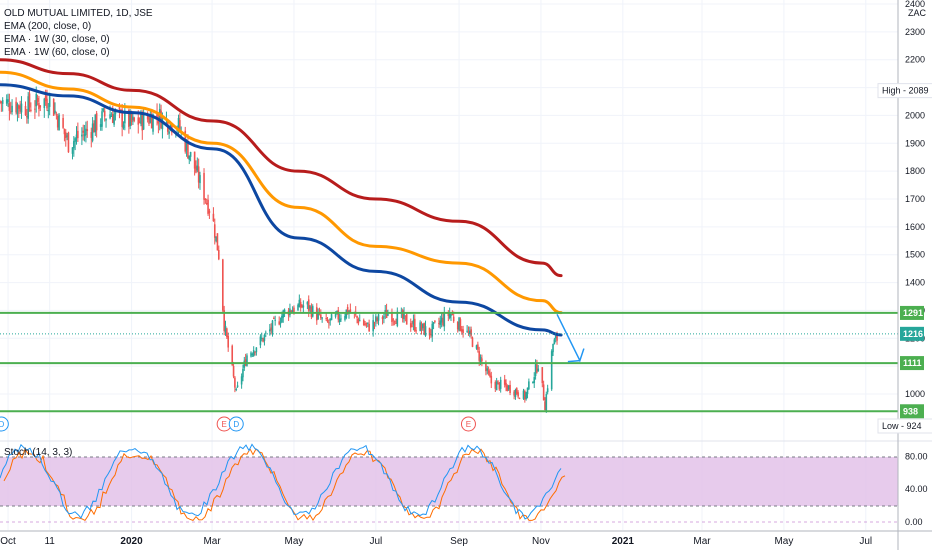 The height and width of the screenshot is (550, 932). What do you see at coordinates (573, 361) in the screenshot?
I see `arrow-head` at bounding box center [573, 361].